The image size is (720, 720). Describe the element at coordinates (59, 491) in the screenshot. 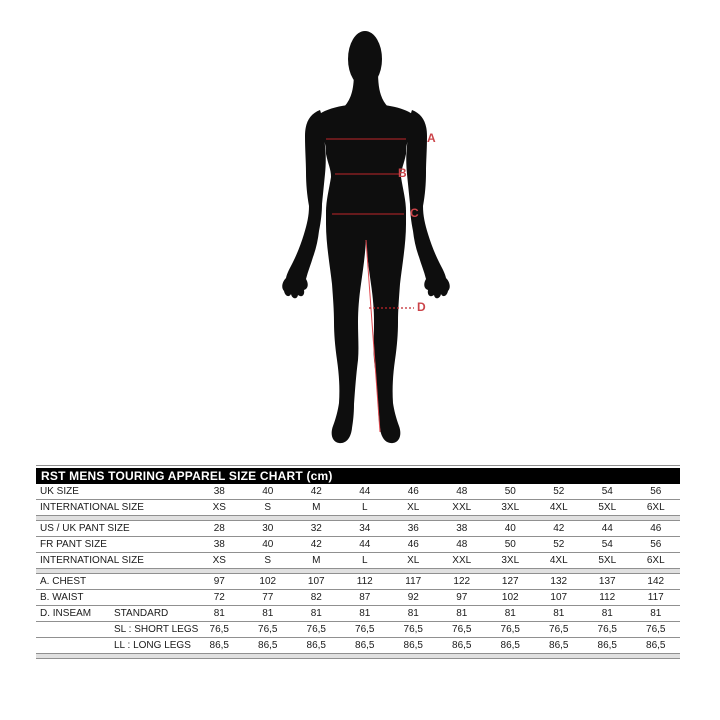

I see `row-label: UK SIZE` at that location.